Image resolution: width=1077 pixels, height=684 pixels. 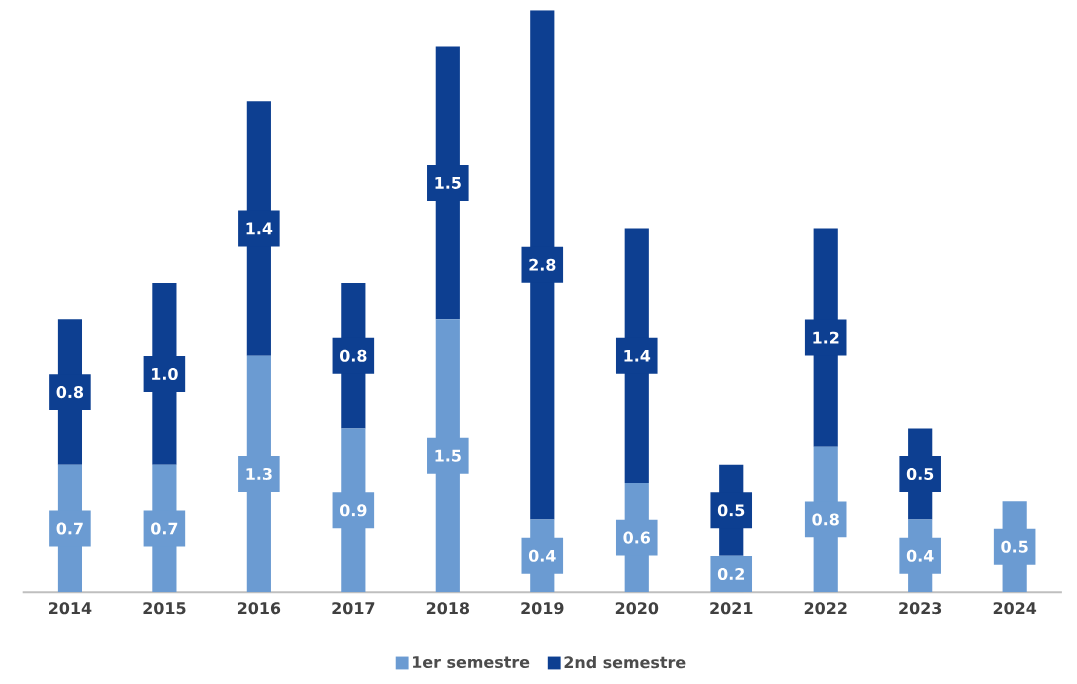 What do you see at coordinates (542, 264) in the screenshot?
I see `data-label: 2.8` at bounding box center [542, 264].